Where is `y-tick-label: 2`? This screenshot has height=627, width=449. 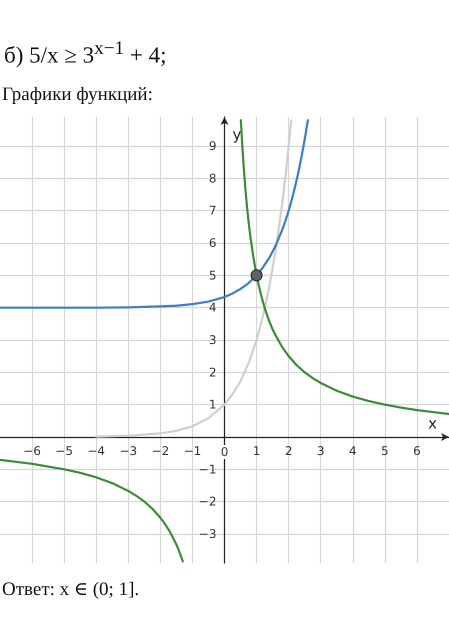 y-tick-label: 2 is located at coordinates (212, 372).